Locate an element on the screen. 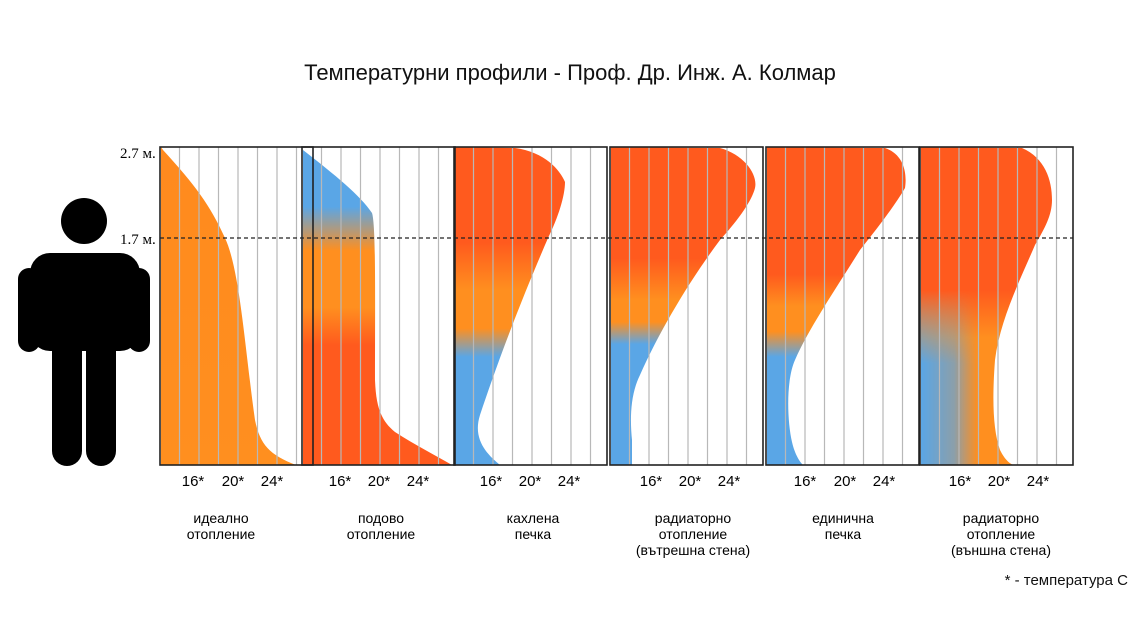 Image resolution: width=1140 pixels, height=641 pixels. panel-caption-line: кахлена is located at coordinates (533, 518).